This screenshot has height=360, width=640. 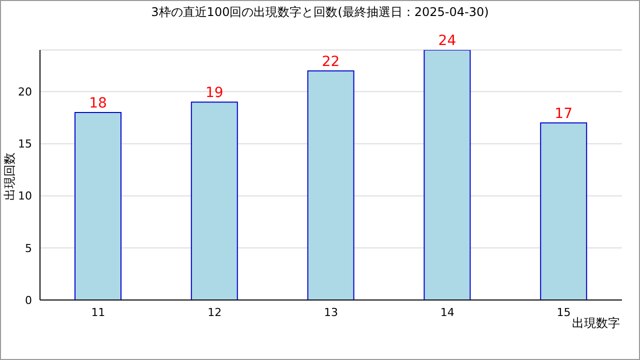 I want to click on data-label: 24, so click(x=447, y=41).